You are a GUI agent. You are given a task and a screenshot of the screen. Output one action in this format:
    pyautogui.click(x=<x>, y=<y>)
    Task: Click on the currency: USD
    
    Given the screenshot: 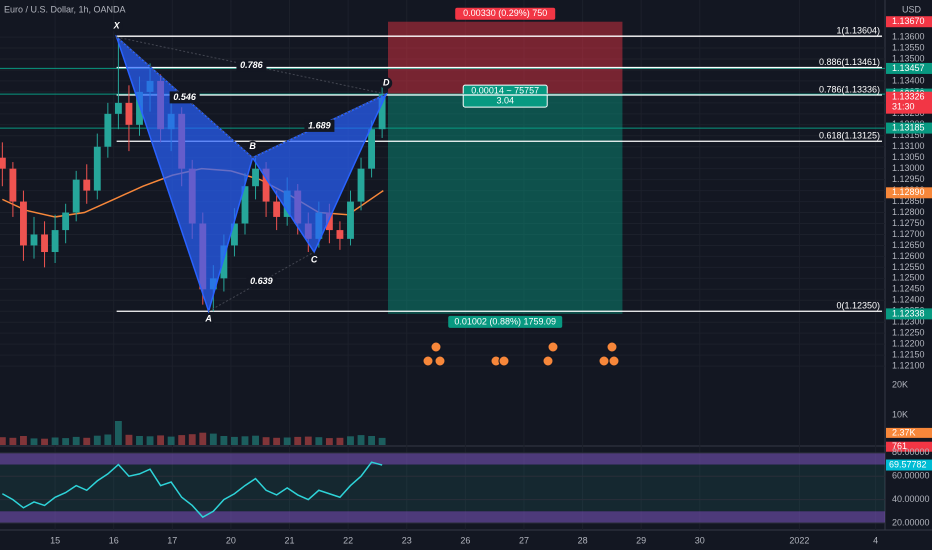 What is the action you would take?
    pyautogui.click(x=912, y=9)
    